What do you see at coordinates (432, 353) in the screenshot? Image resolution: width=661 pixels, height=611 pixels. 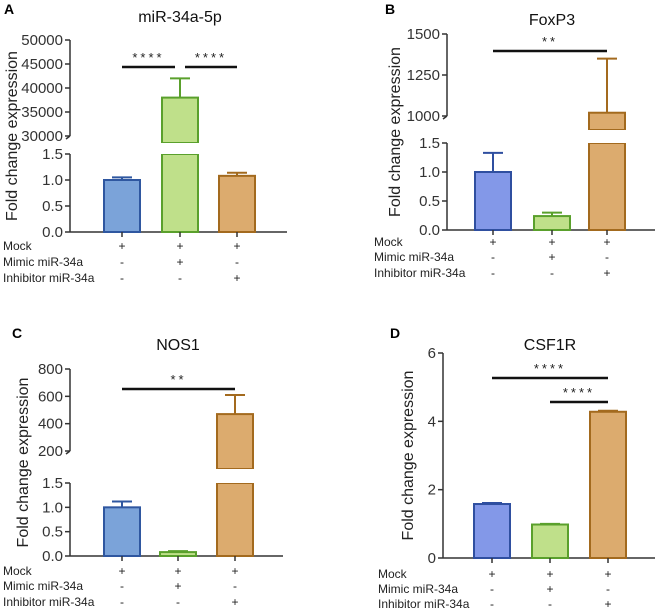 I see `y-tick-label: 6` at bounding box center [432, 353].